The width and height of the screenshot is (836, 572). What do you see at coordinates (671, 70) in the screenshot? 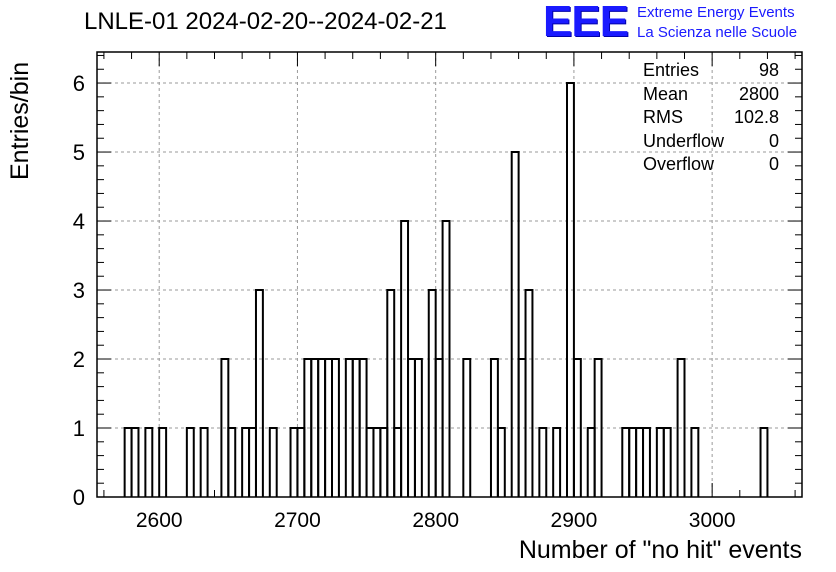
I see `stats-label: Entries` at bounding box center [671, 70].